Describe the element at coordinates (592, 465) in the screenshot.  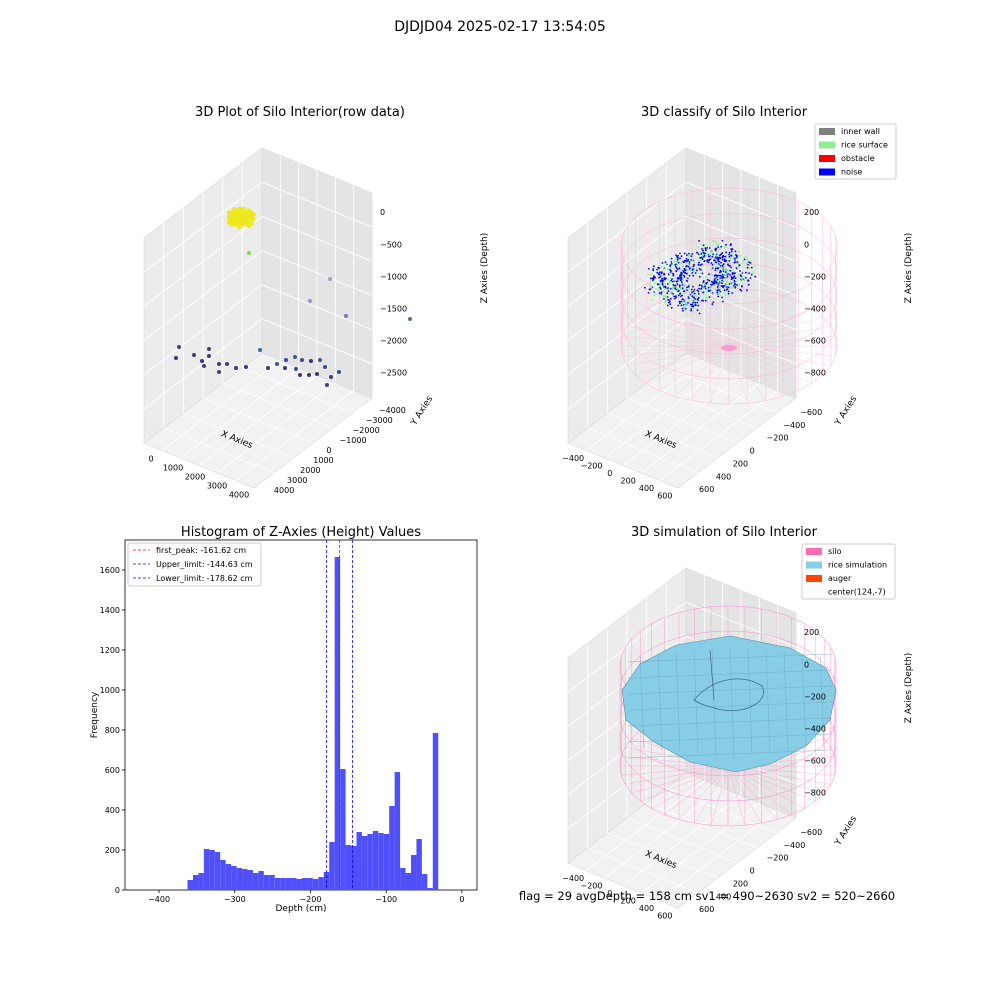
I see `x-tick-label: −200` at that location.